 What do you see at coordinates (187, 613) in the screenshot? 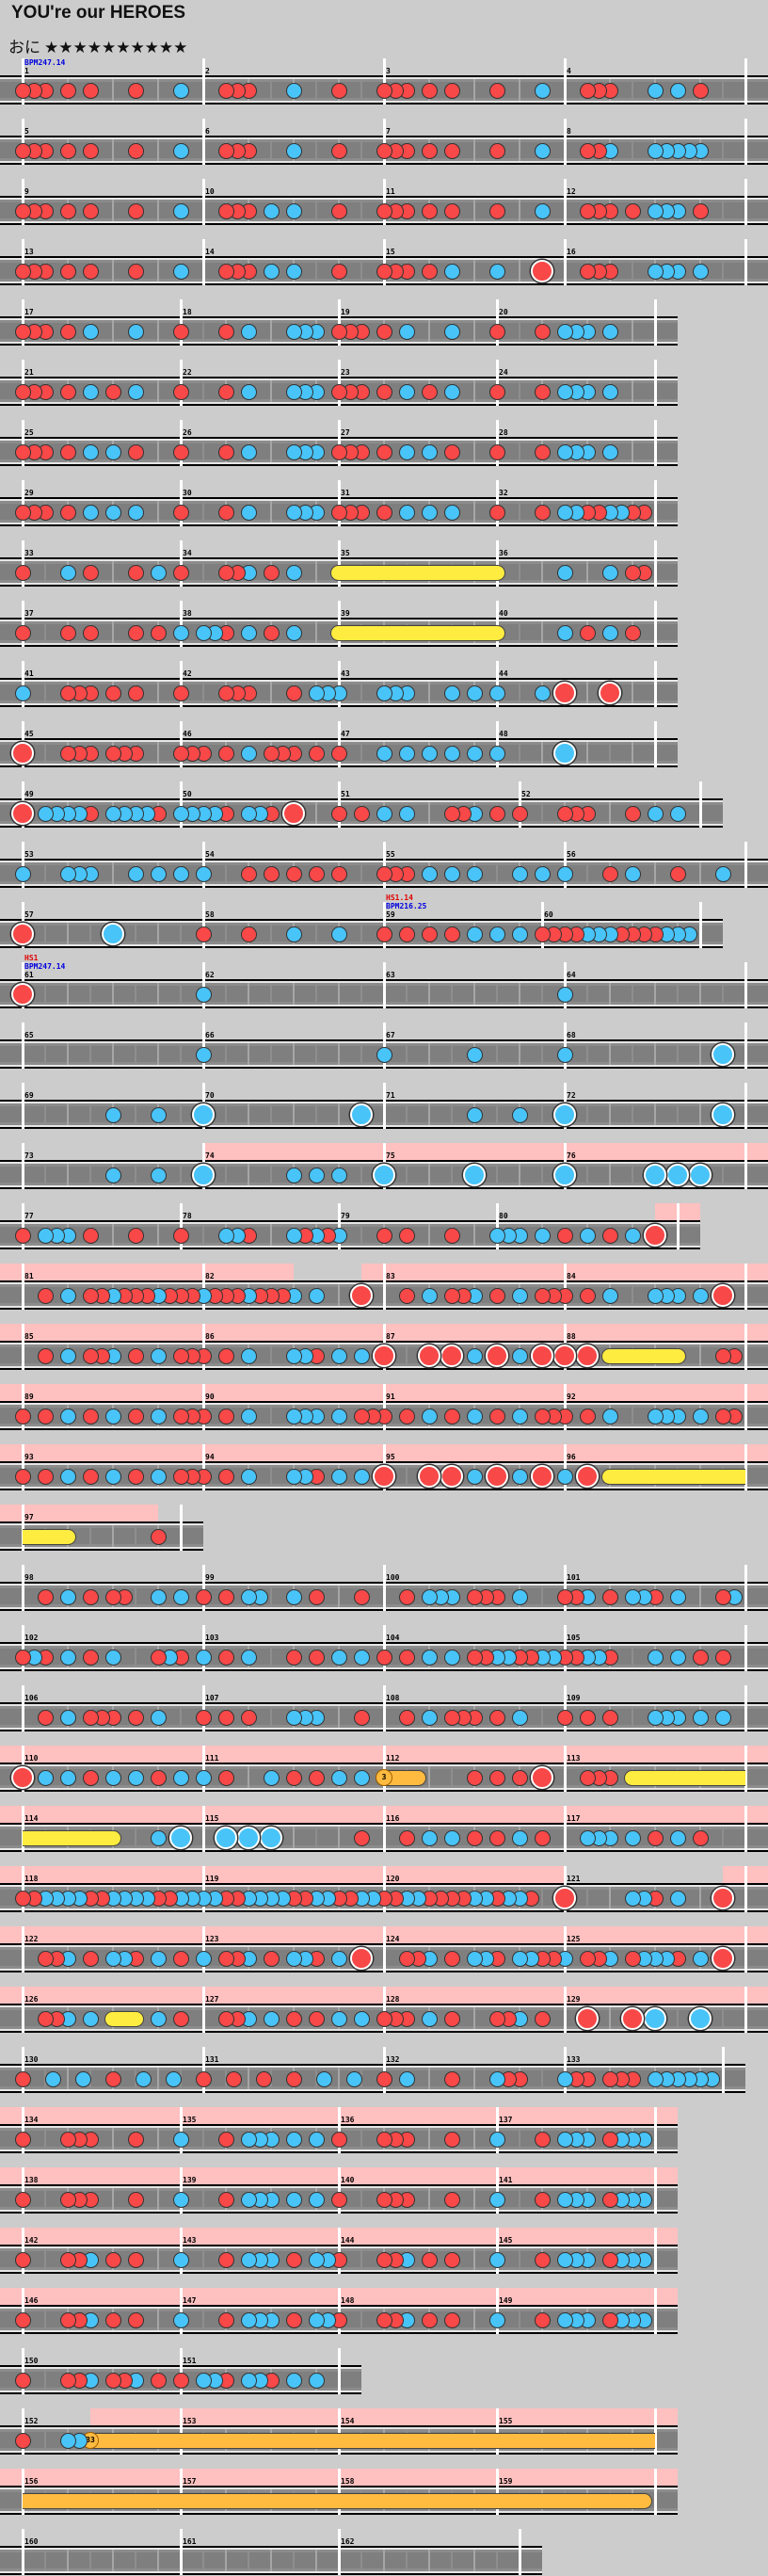
I see `measure-number: 38` at bounding box center [187, 613].